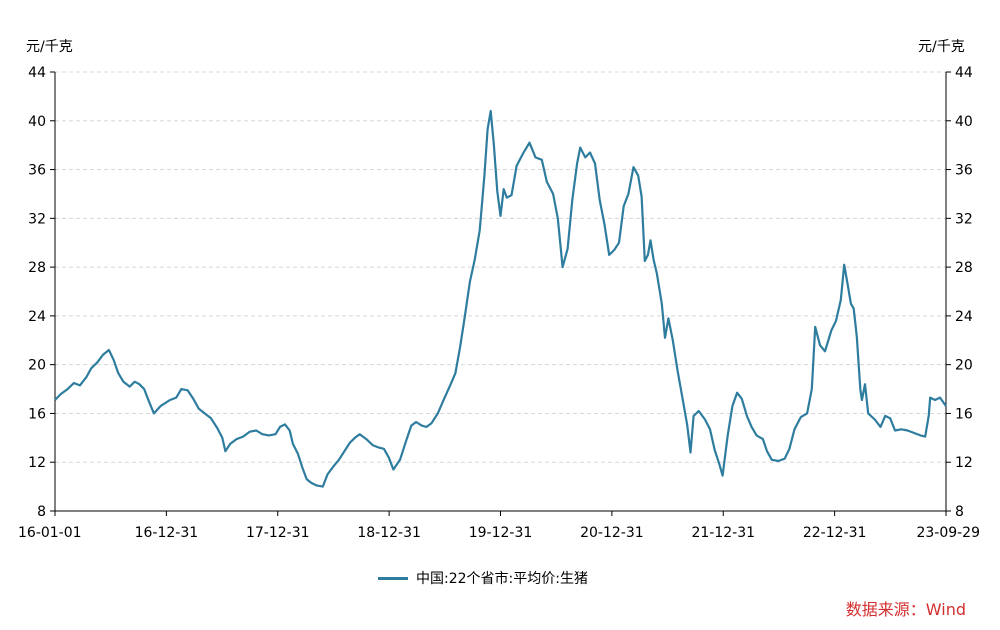 The image size is (1000, 630). I want to click on x-tick-label: 20-12-31, so click(612, 533).